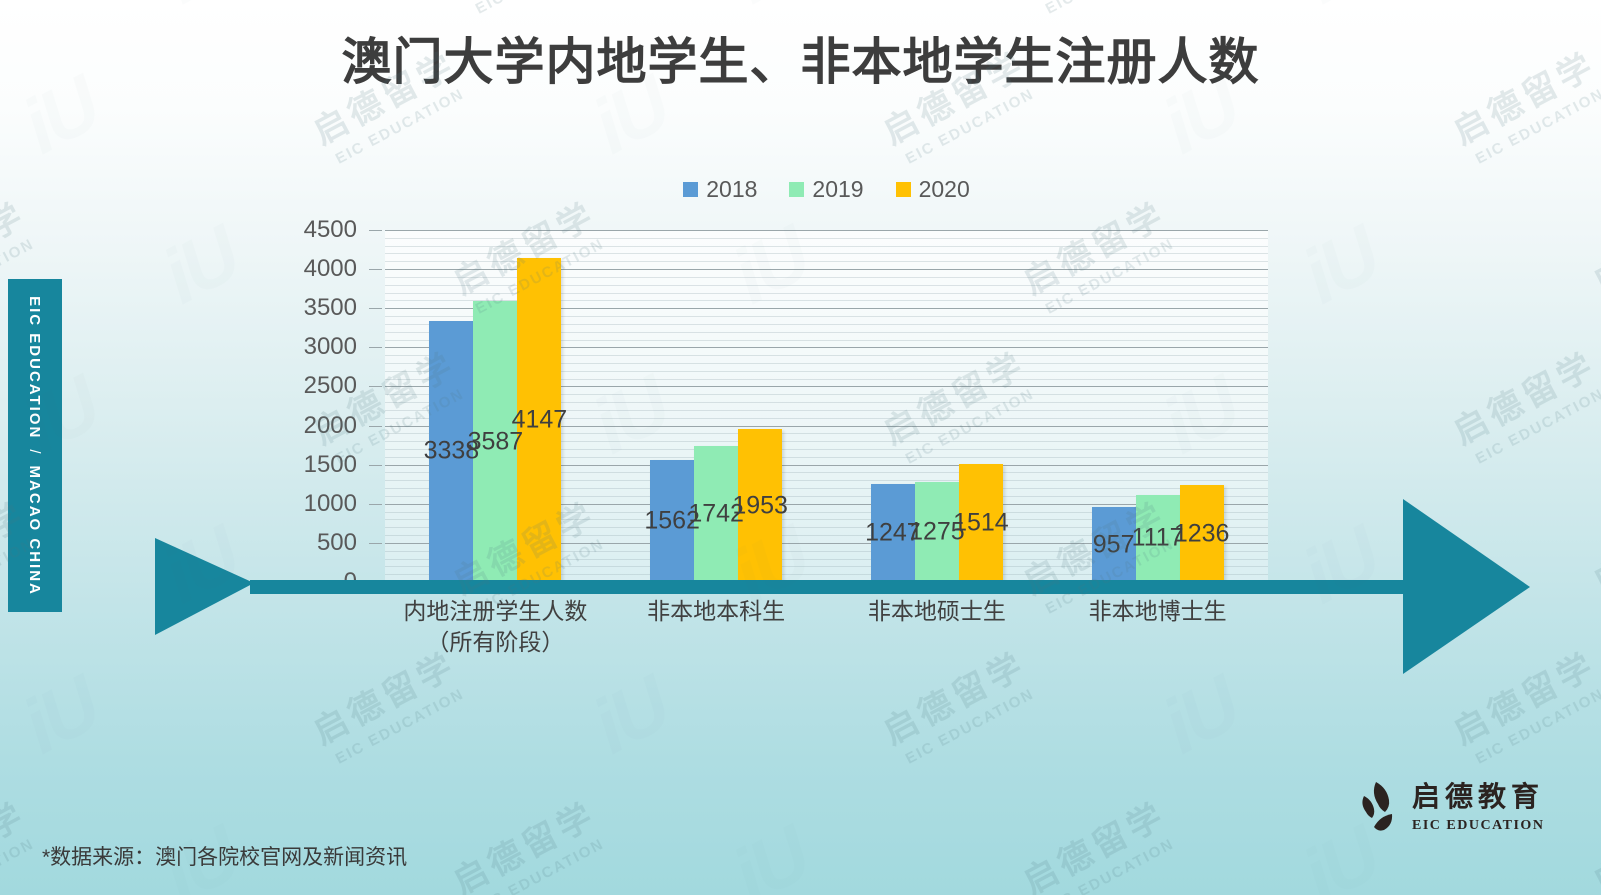  Describe the element at coordinates (495, 627) in the screenshot. I see `category-label-0: 内地注册学生人数 （所有阶段）` at that location.